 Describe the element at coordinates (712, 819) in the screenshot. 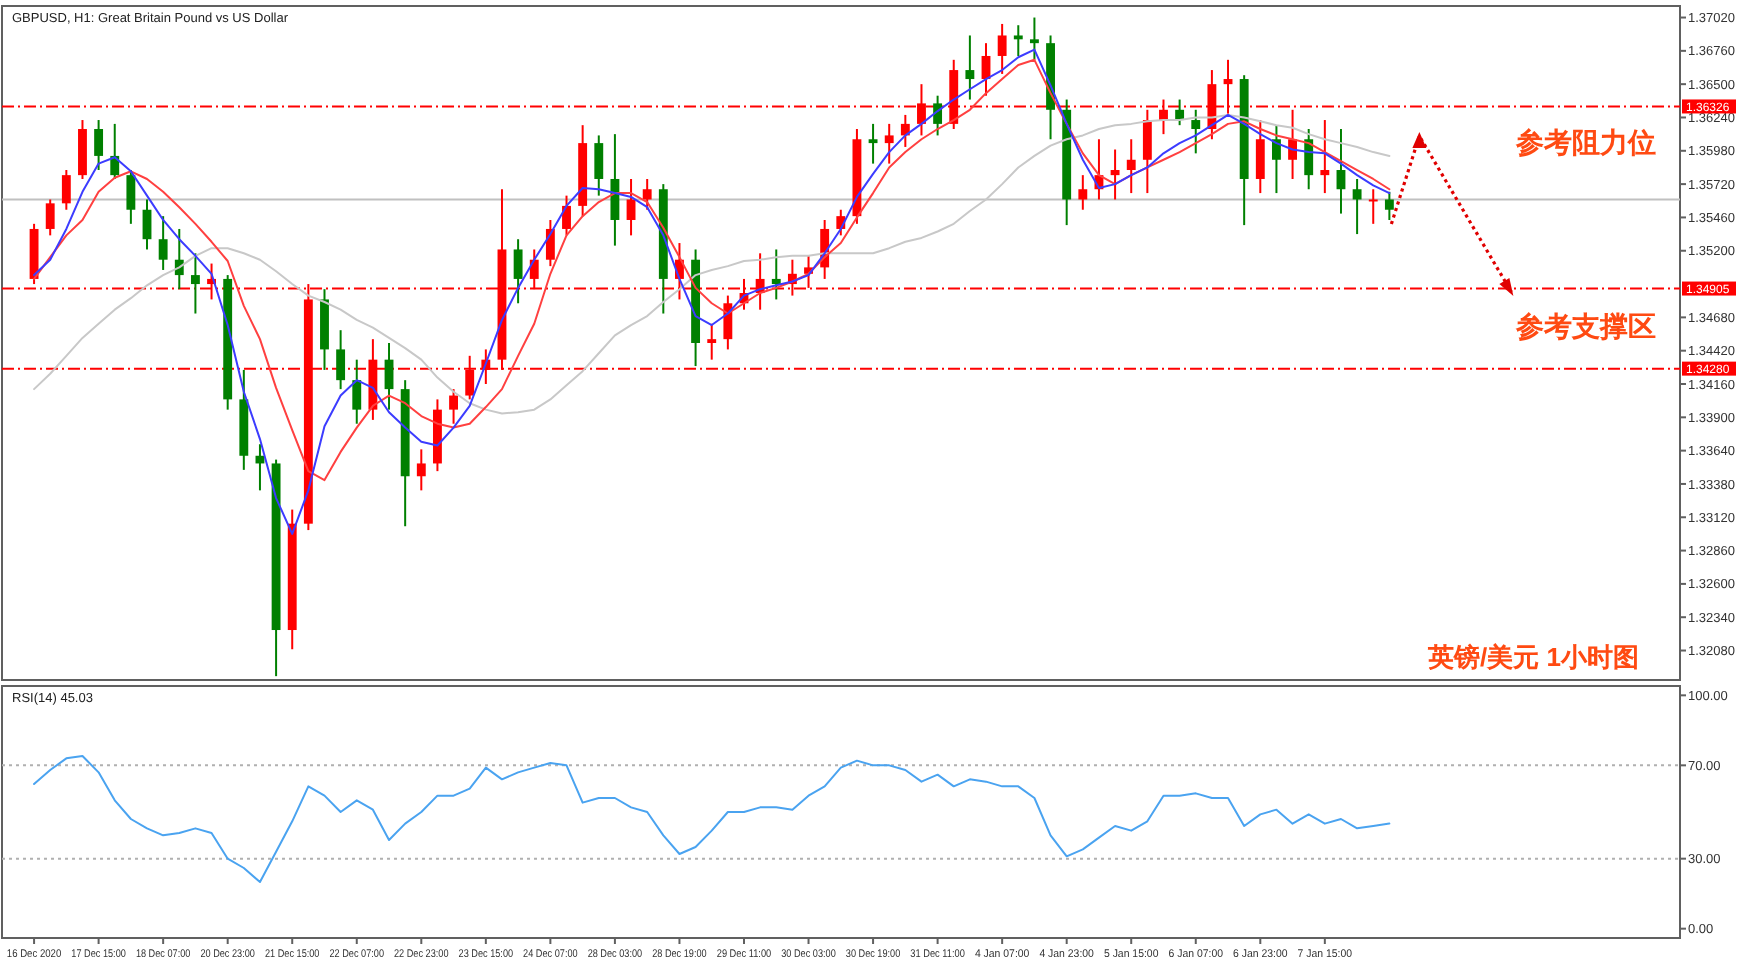

I see `line-series` at that location.